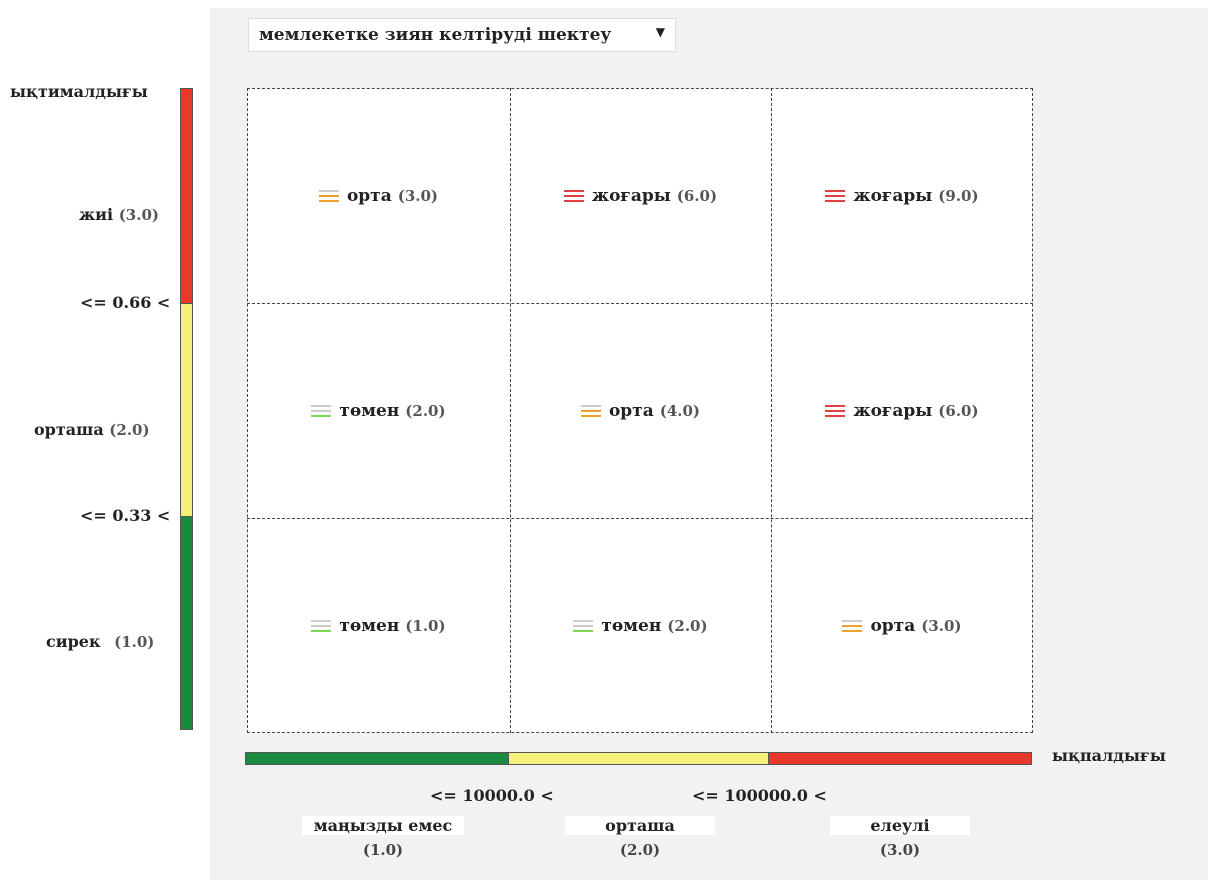 The width and height of the screenshot is (1208, 880). What do you see at coordinates (958, 195) in the screenshot?
I see `risk-score: (9.0)` at bounding box center [958, 195].